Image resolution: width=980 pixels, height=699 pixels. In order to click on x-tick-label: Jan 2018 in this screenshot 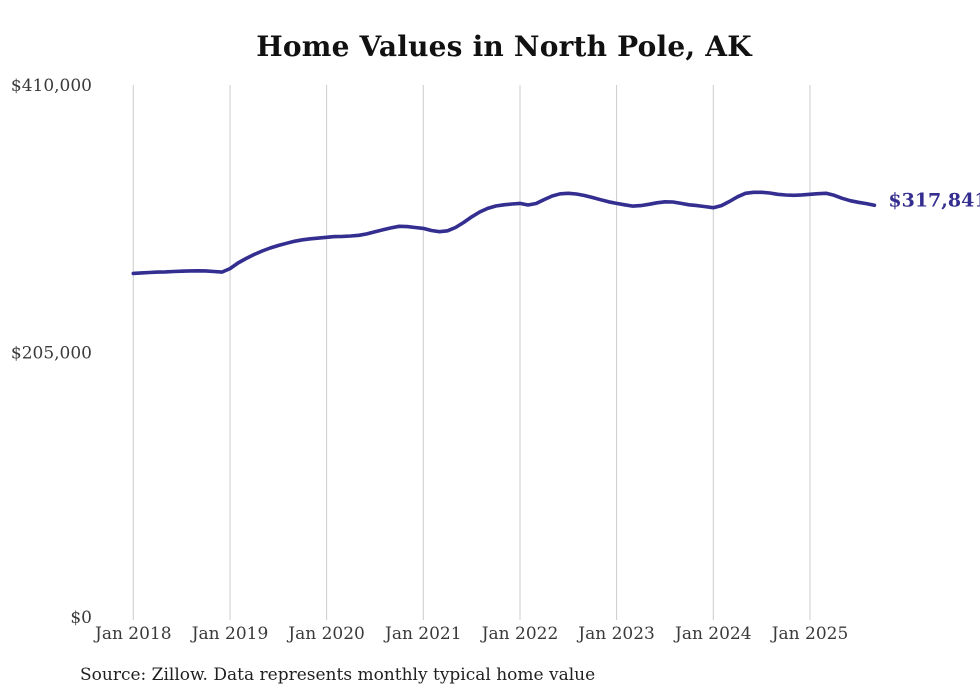, I will do `click(132, 634)`.